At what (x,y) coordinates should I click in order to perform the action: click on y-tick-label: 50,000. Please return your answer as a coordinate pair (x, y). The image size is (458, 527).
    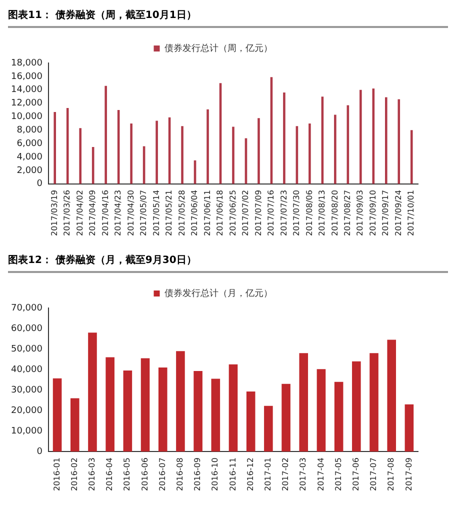
    Looking at the image, I should click on (26, 349).